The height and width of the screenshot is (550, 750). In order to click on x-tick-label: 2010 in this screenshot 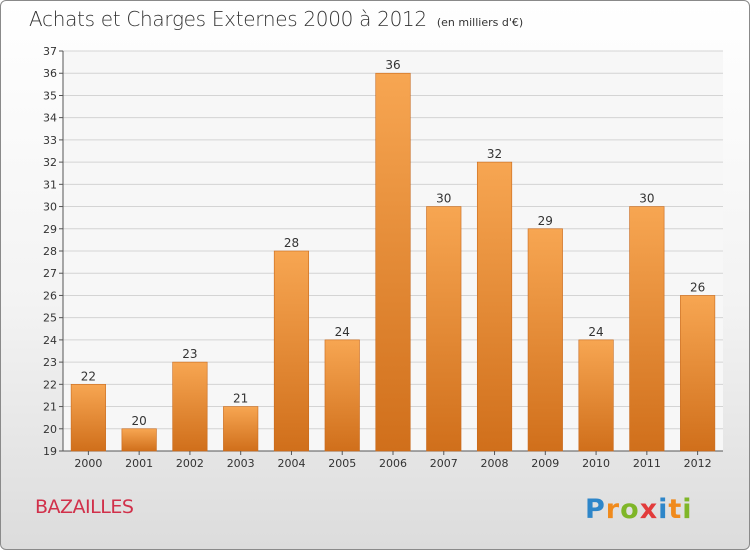, I will do `click(596, 463)`.